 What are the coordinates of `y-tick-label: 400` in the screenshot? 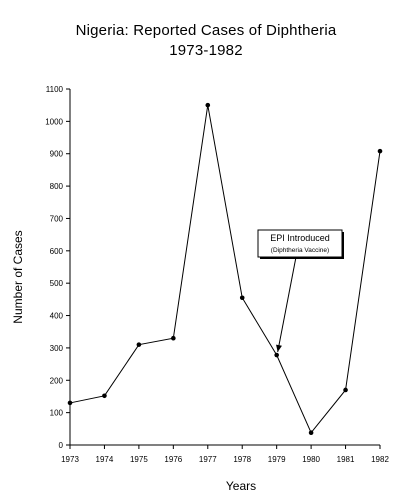 It's located at (57, 316).